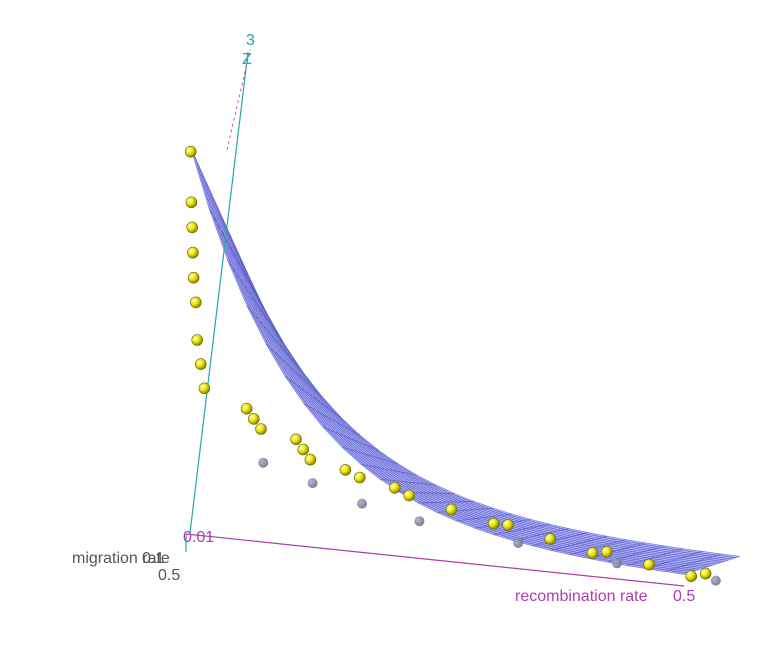  Describe the element at coordinates (153, 558) in the screenshot. I see `y-tick-label-1: 0.1` at that location.